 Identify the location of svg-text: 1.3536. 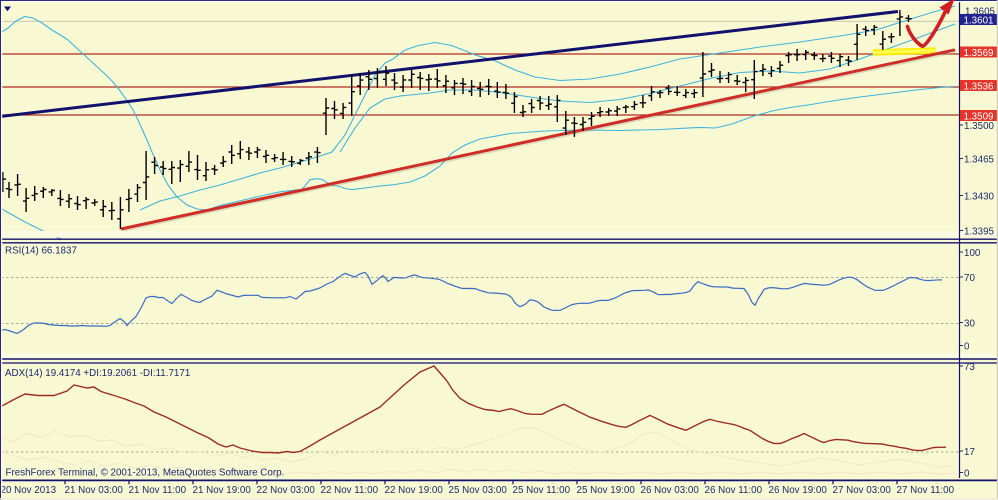
(979, 87).